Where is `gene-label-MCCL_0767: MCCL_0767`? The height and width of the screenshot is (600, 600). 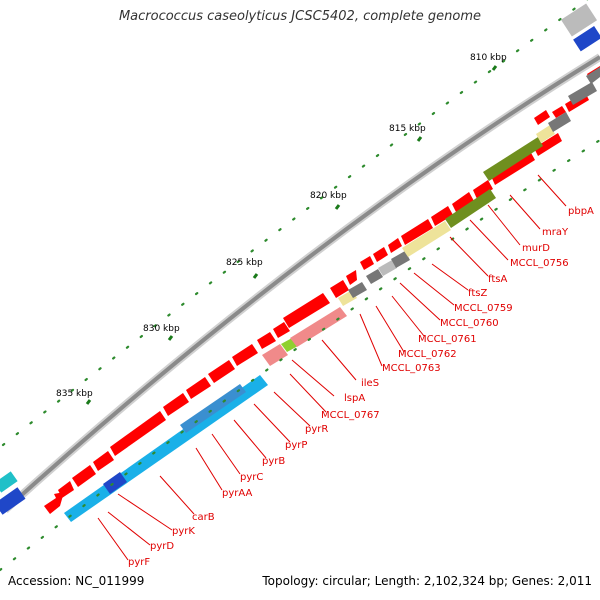 gene-label-MCCL_0767: MCCL_0767 is located at coordinates (350, 415).